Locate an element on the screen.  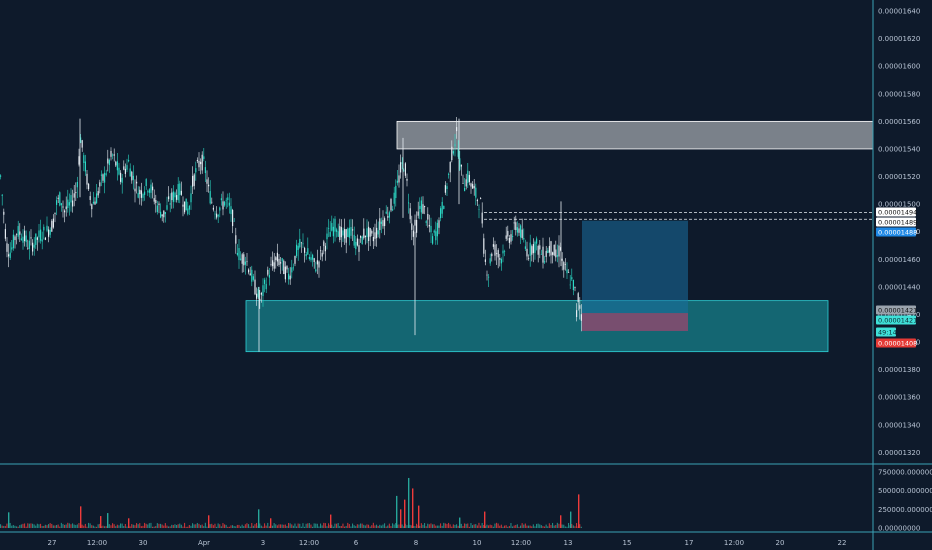
time-tick-label: 8 is located at coordinates (416, 543).